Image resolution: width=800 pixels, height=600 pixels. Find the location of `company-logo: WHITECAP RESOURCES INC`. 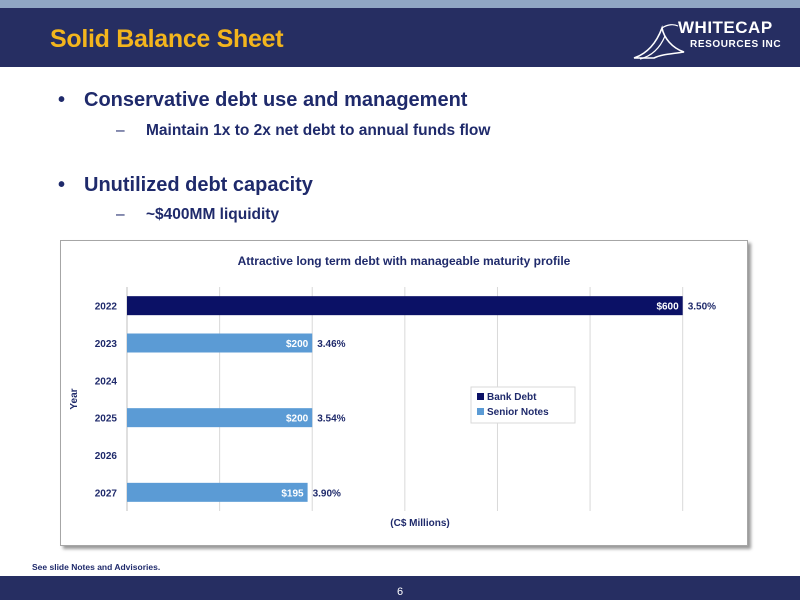

company-logo: WHITECAP RESOURCES INC is located at coordinates (712, 38).